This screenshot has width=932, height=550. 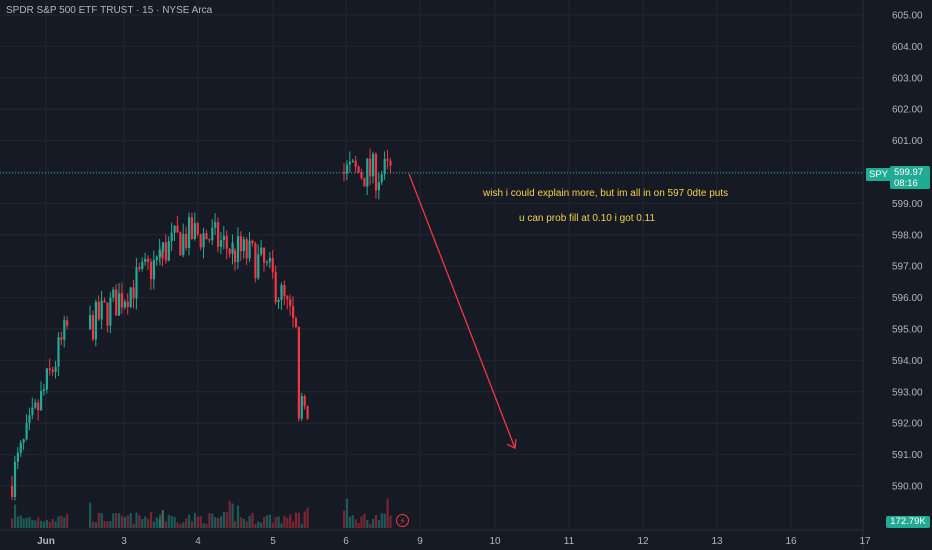 What do you see at coordinates (907, 235) in the screenshot?
I see `price-scale-label: 598.00` at bounding box center [907, 235].